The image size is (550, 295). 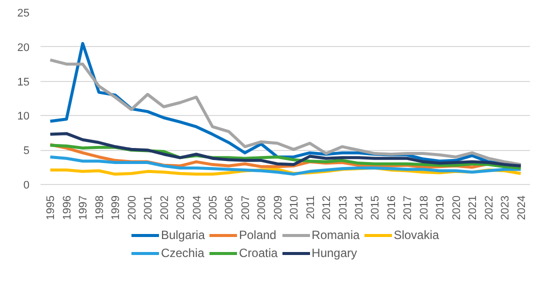 I want to click on x-tick-label: 2015, so click(x=376, y=207).